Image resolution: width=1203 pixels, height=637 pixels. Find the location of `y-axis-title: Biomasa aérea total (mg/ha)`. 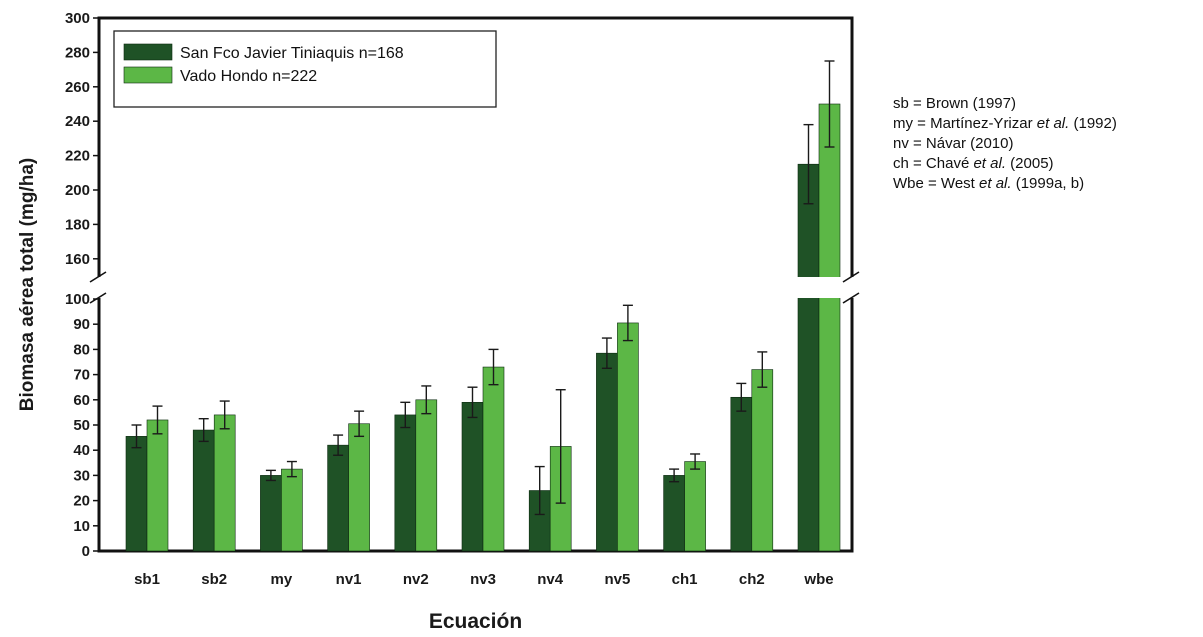

y-axis-title: Biomasa aérea total (mg/ha) is located at coordinates (27, 284).